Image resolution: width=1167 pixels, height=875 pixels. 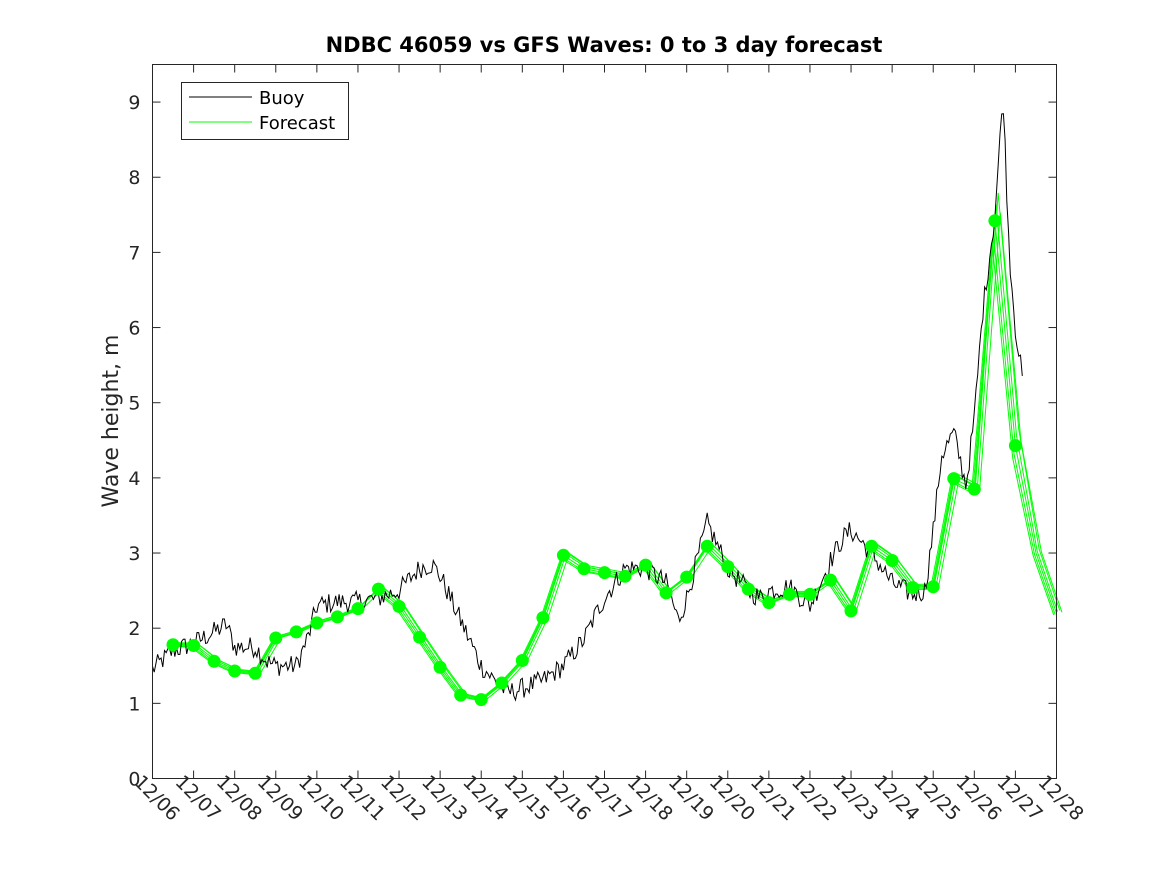 What do you see at coordinates (134, 629) in the screenshot?
I see `y-tick-label: 2` at bounding box center [134, 629].